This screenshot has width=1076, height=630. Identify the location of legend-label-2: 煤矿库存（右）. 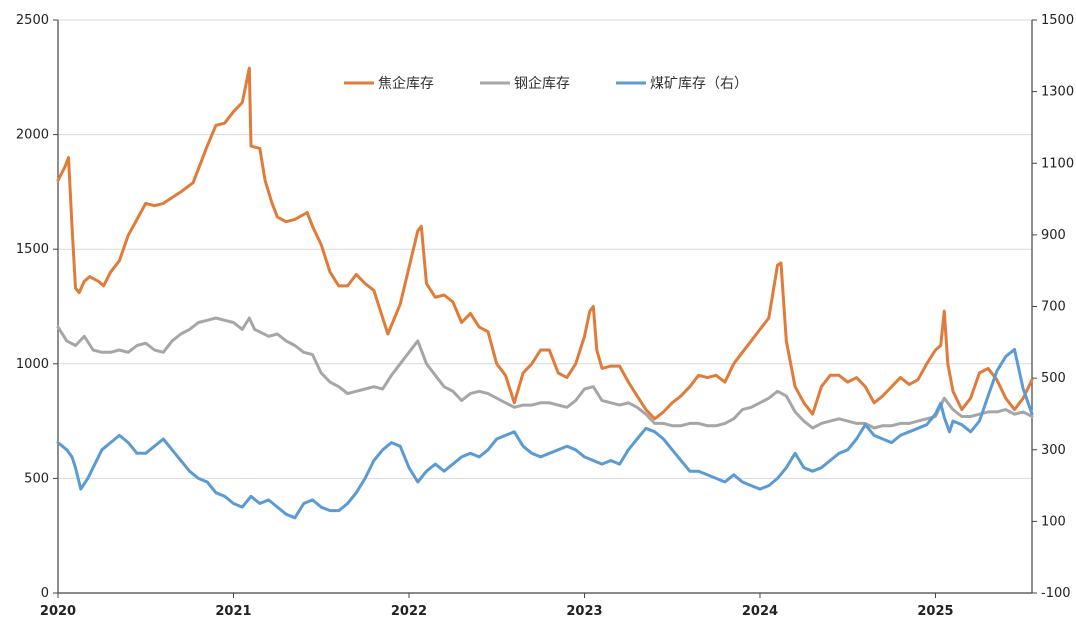
(699, 84).